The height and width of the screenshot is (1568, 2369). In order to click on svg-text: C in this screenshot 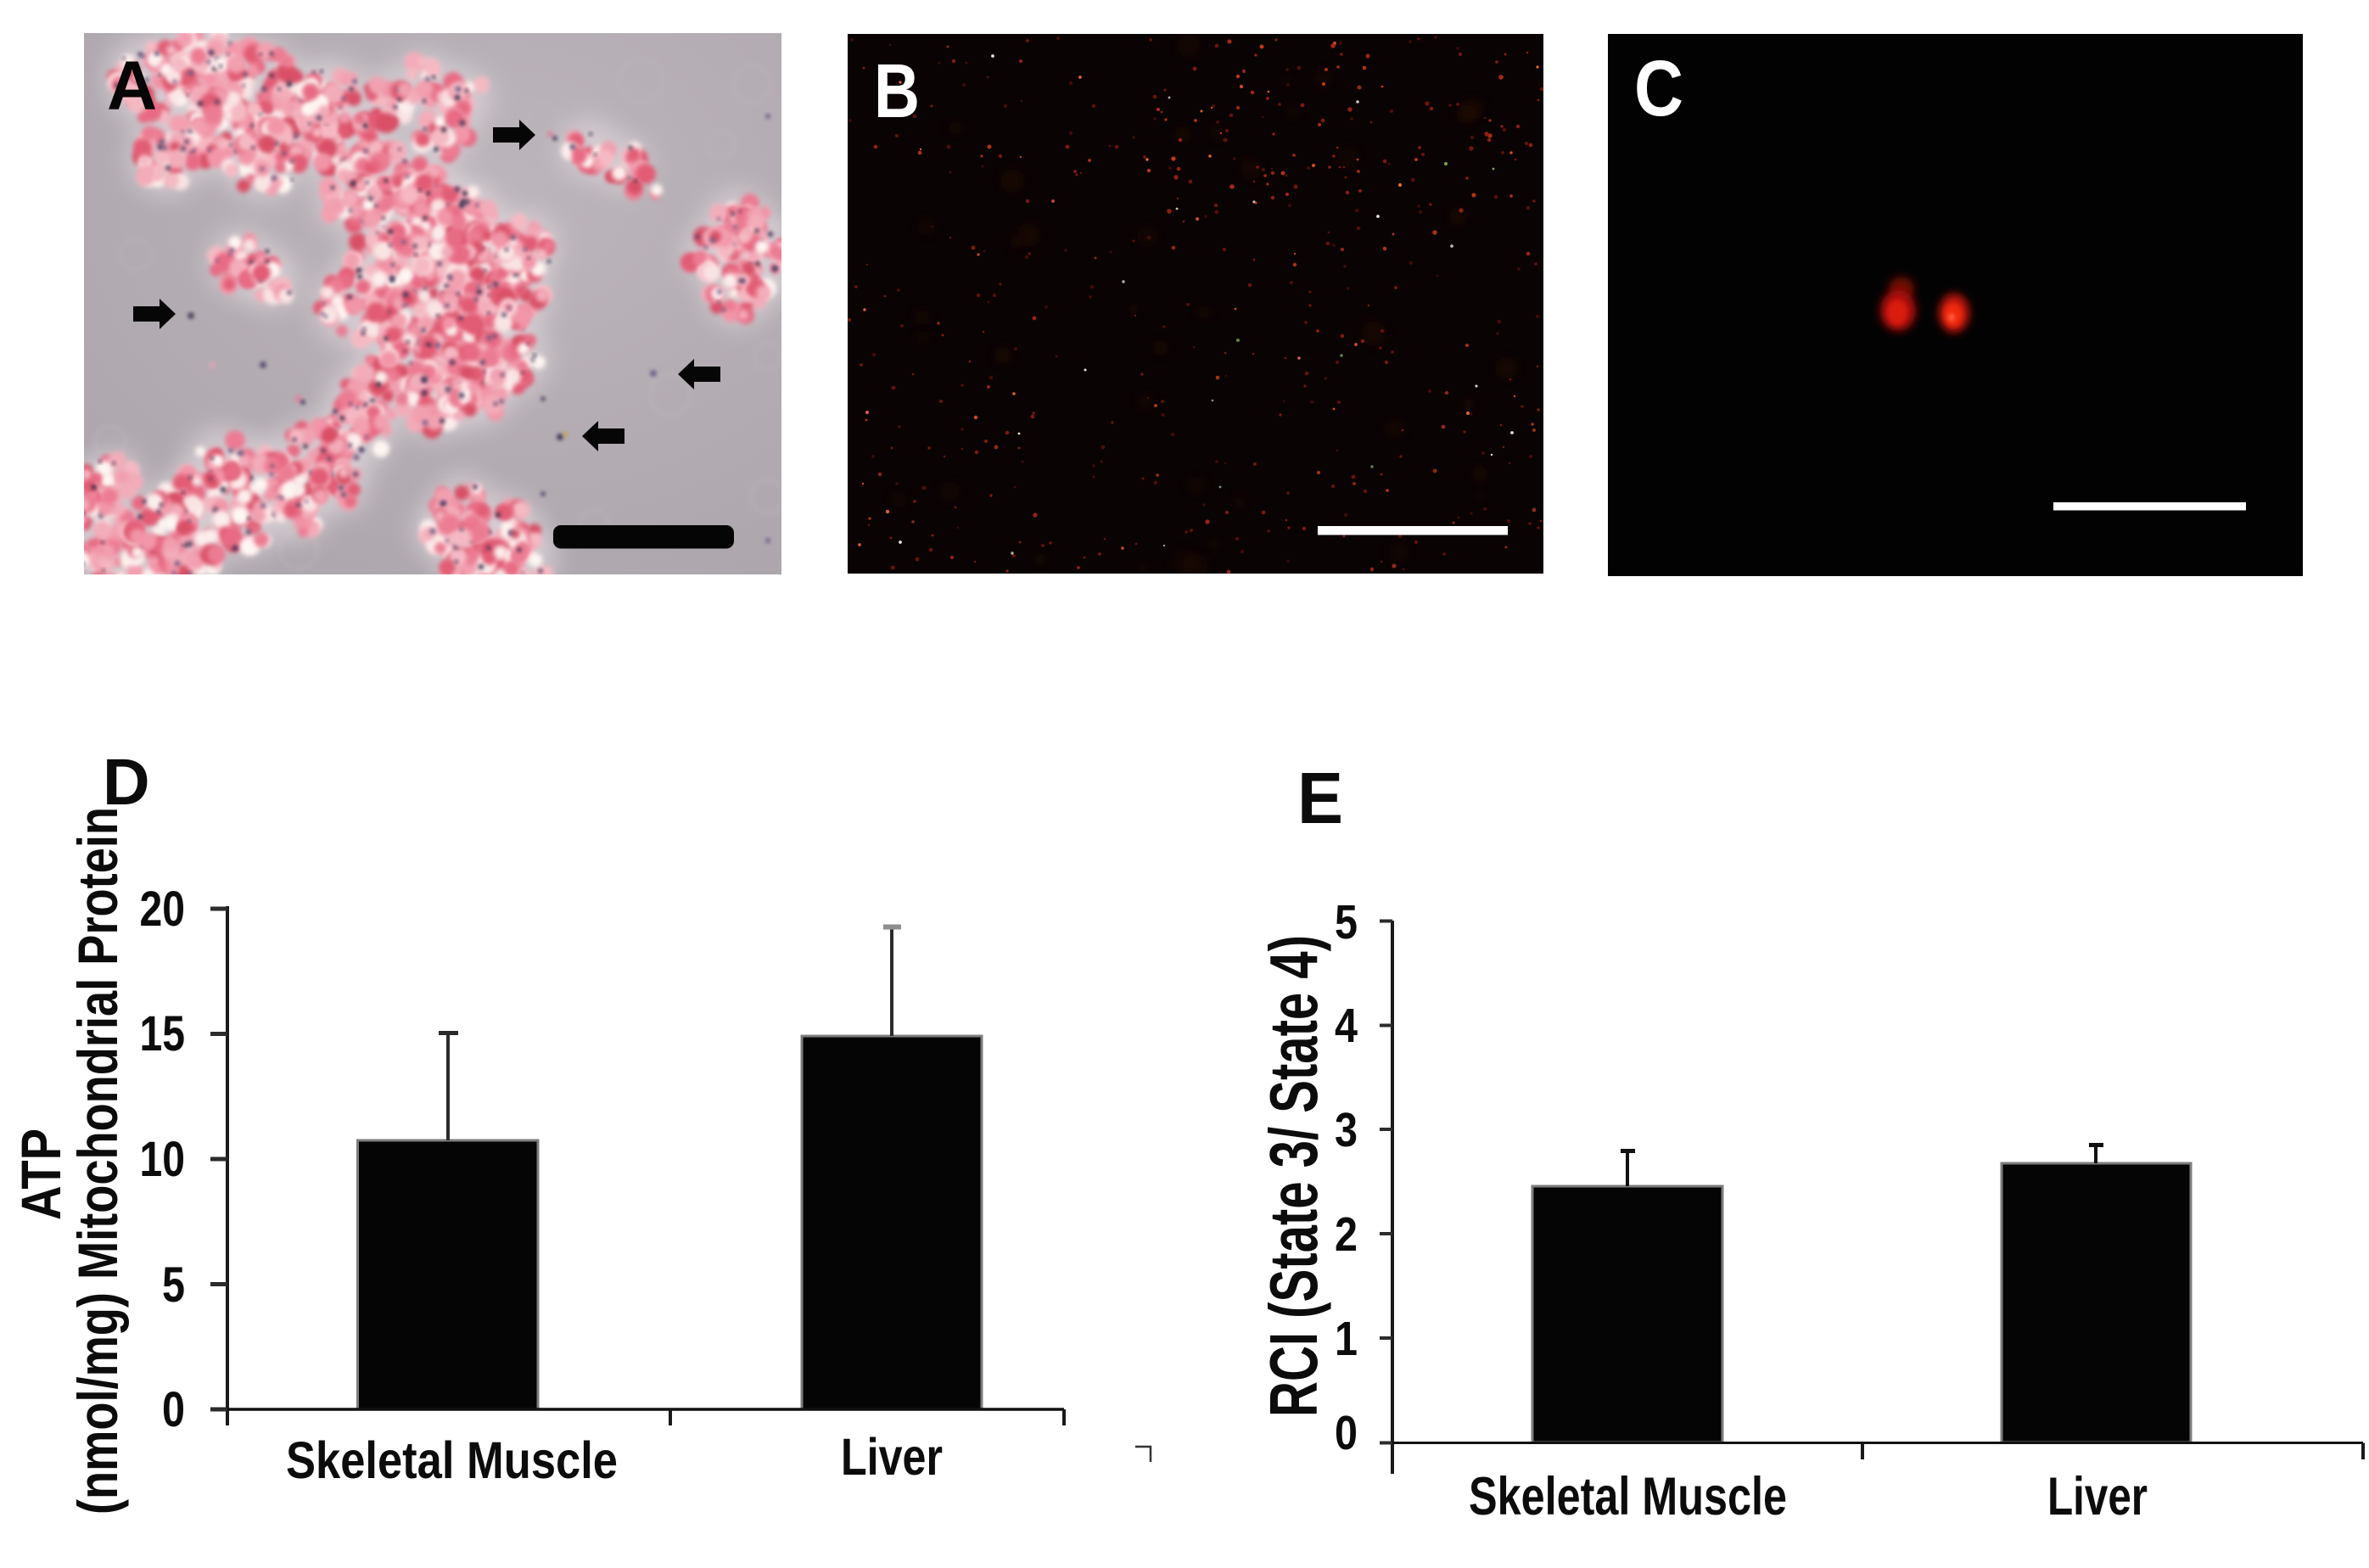, I will do `click(1658, 88)`.